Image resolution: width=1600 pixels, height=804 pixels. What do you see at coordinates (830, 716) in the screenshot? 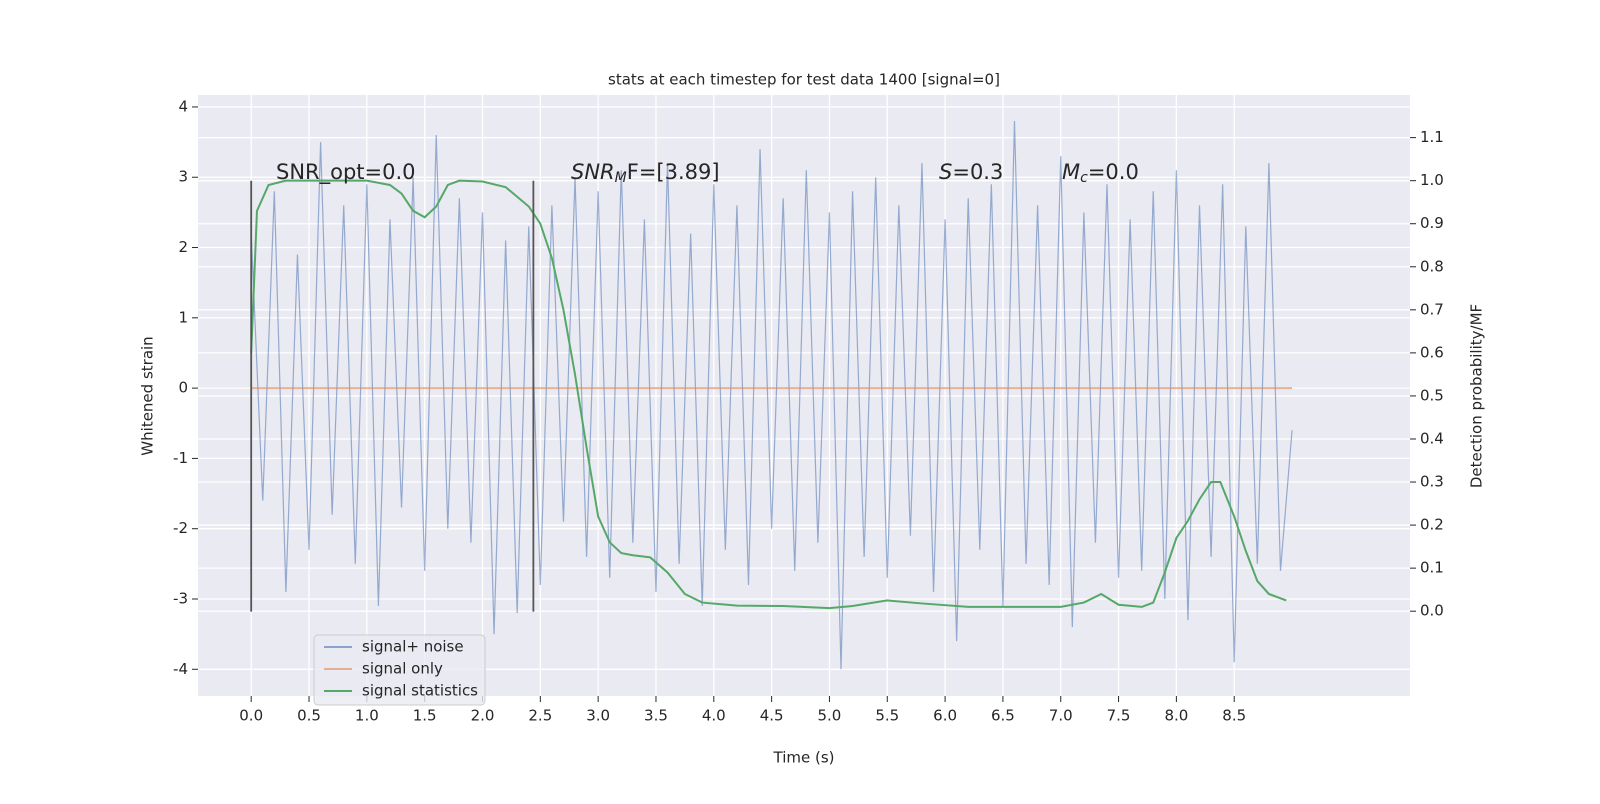
I see `x-tick-label: 5.0` at bounding box center [830, 716].